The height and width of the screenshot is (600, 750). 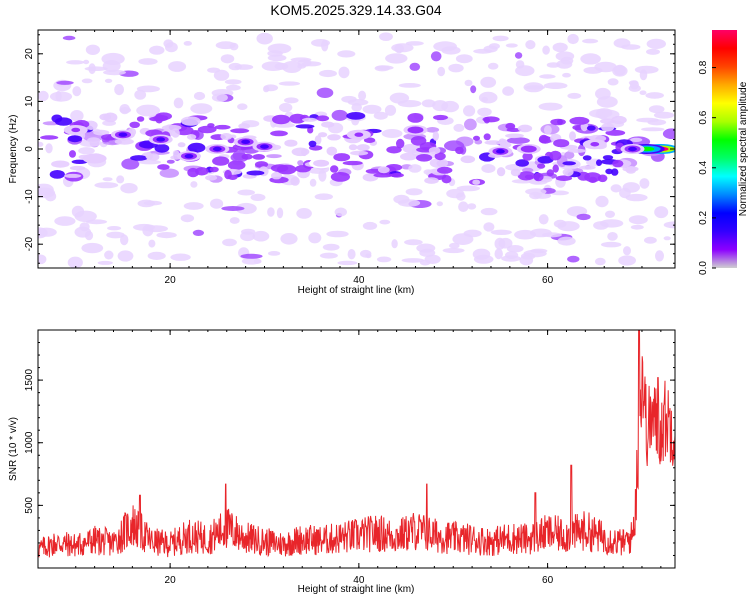 What do you see at coordinates (29, 196) in the screenshot?
I see `y-tick-label: -10` at bounding box center [29, 196].